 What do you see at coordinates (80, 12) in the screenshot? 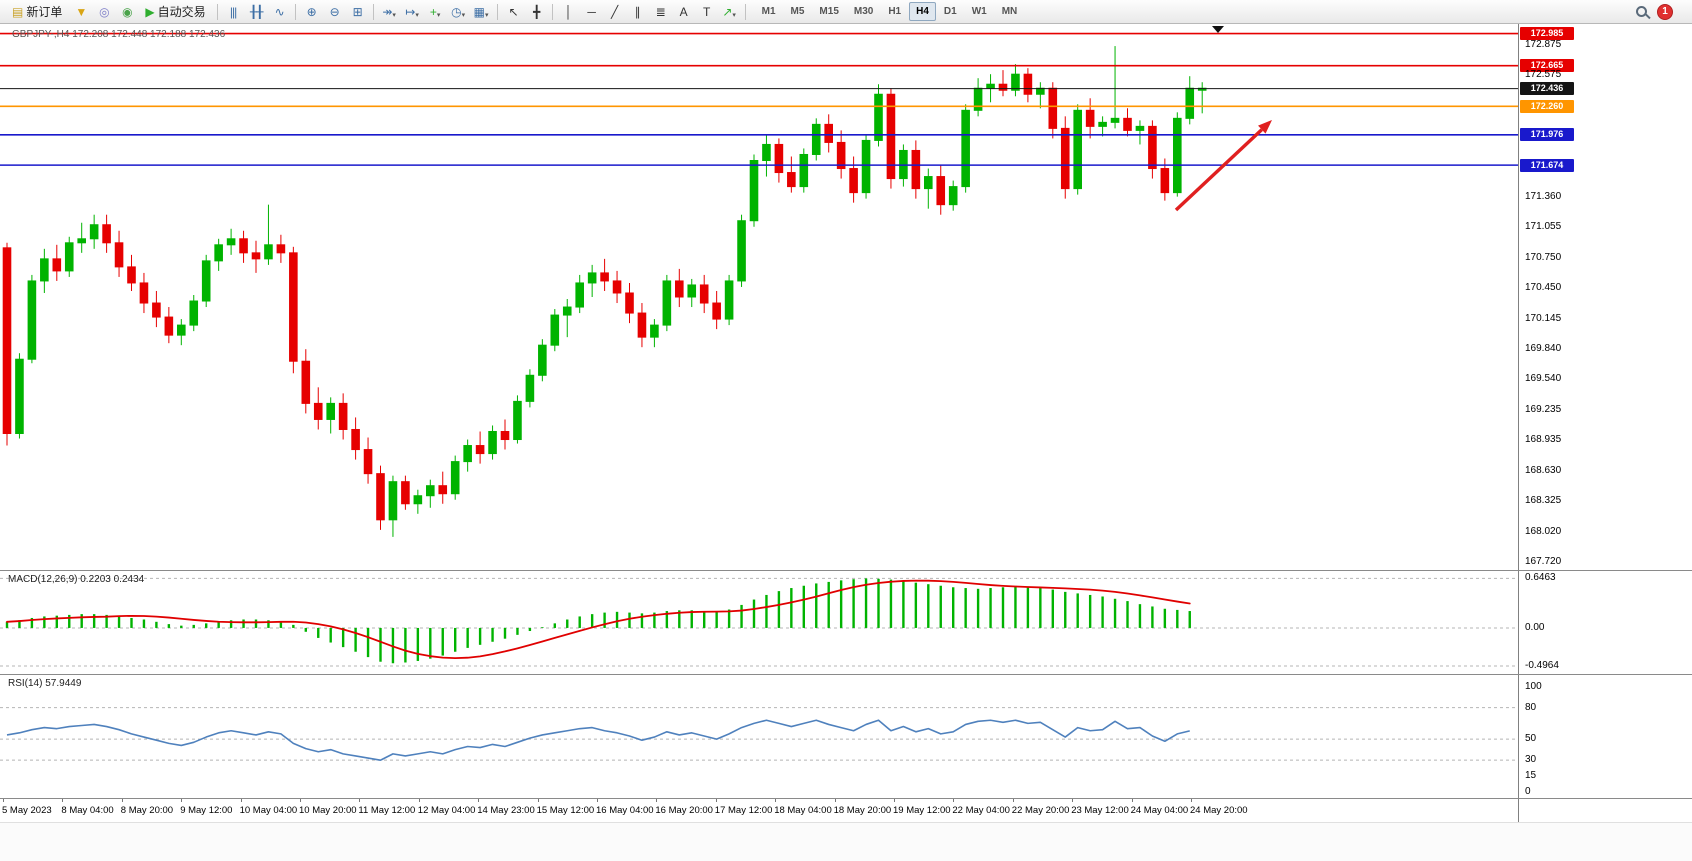
I see `market-watch-icon: ▼` at bounding box center [80, 12].